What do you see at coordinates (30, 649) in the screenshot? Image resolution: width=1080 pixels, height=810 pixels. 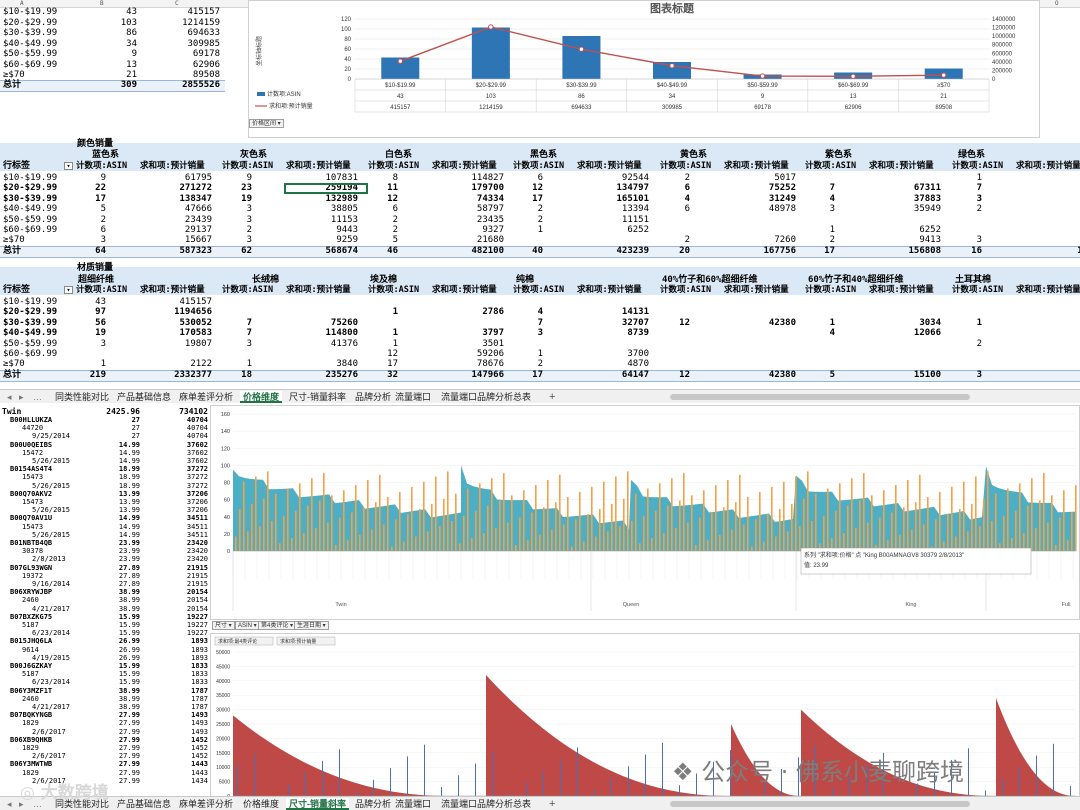 I see `tree-item-label: 9614` at bounding box center [30, 649].